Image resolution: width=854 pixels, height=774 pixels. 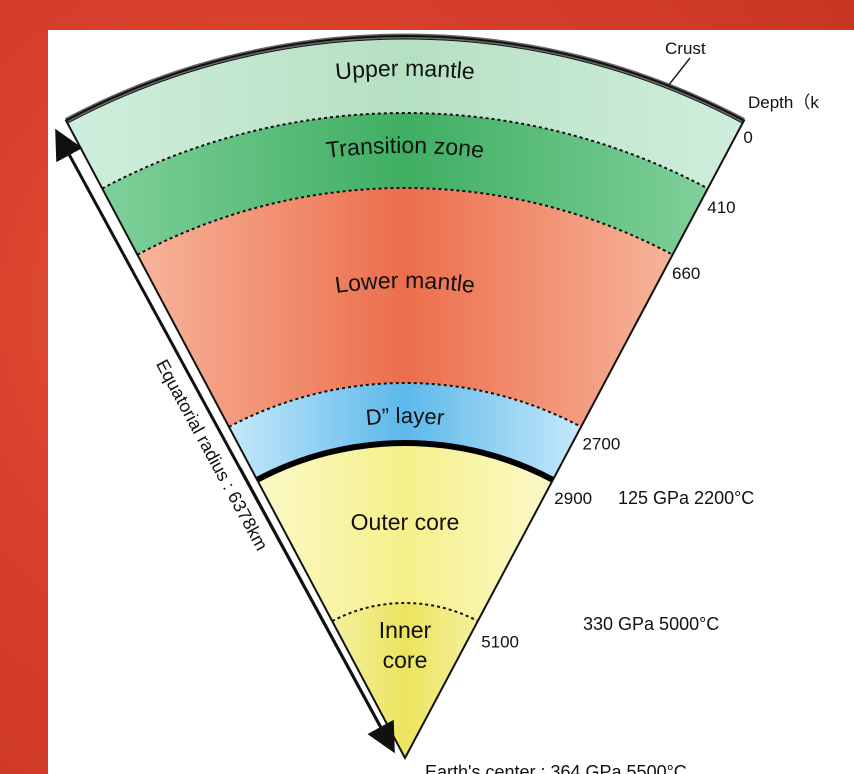 I want to click on crust-leader, so click(x=679, y=72).